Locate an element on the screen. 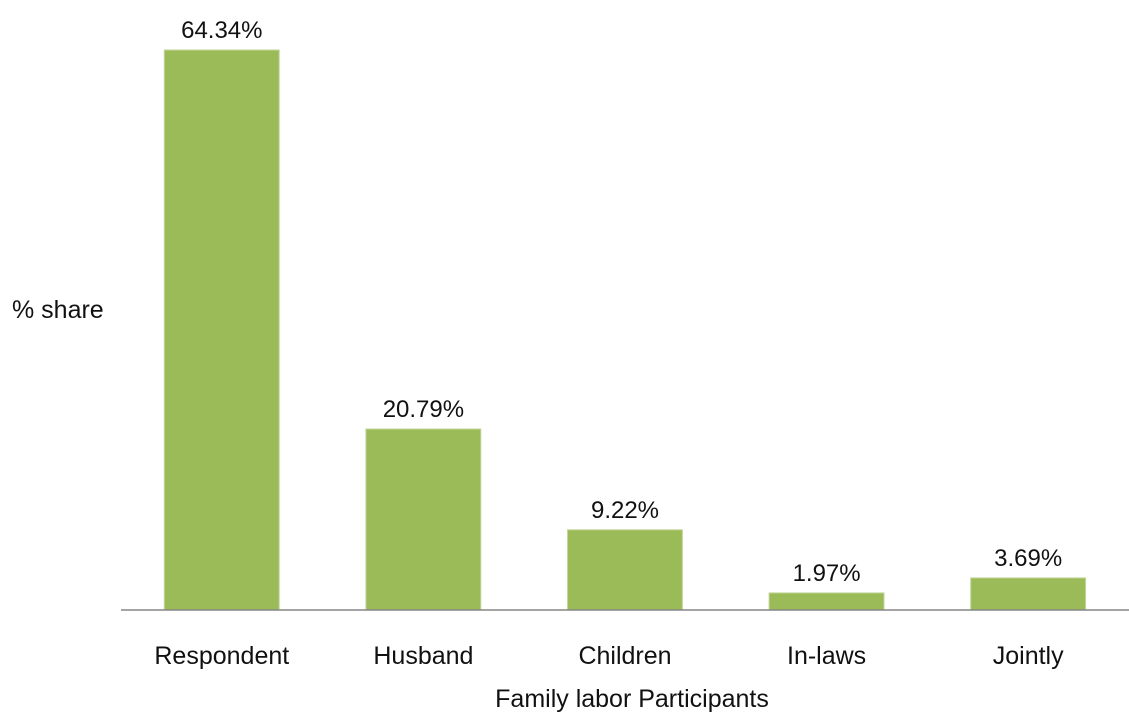 This screenshot has width=1129, height=721. x-axis-title: Family labor Participants is located at coordinates (632, 699).